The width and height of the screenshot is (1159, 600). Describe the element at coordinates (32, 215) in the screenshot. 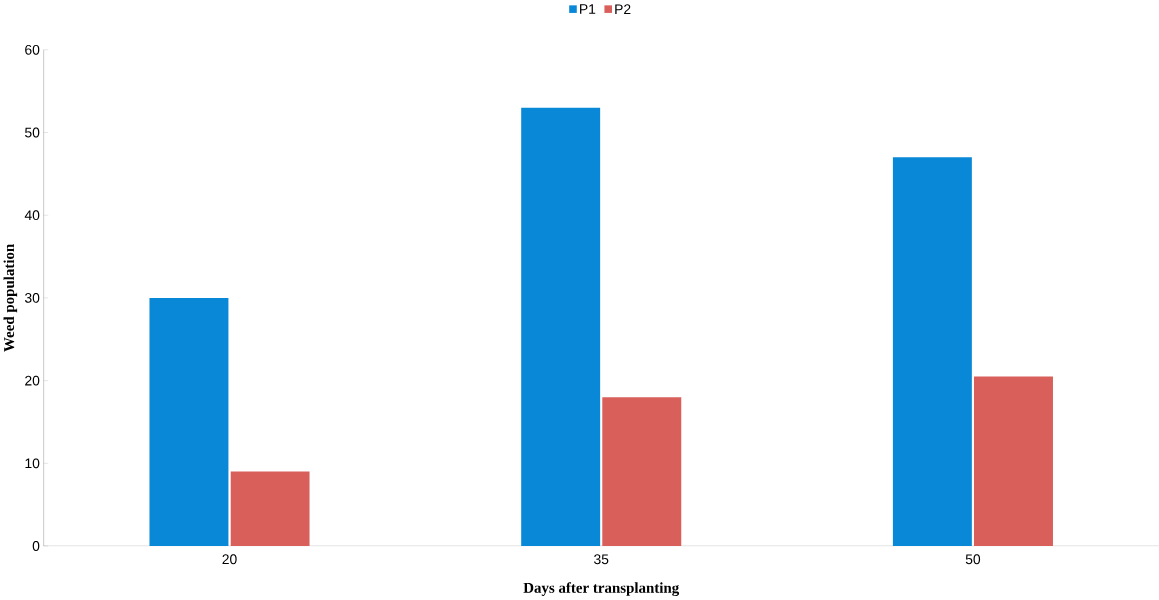

I see `y-tick-label: 40` at that location.